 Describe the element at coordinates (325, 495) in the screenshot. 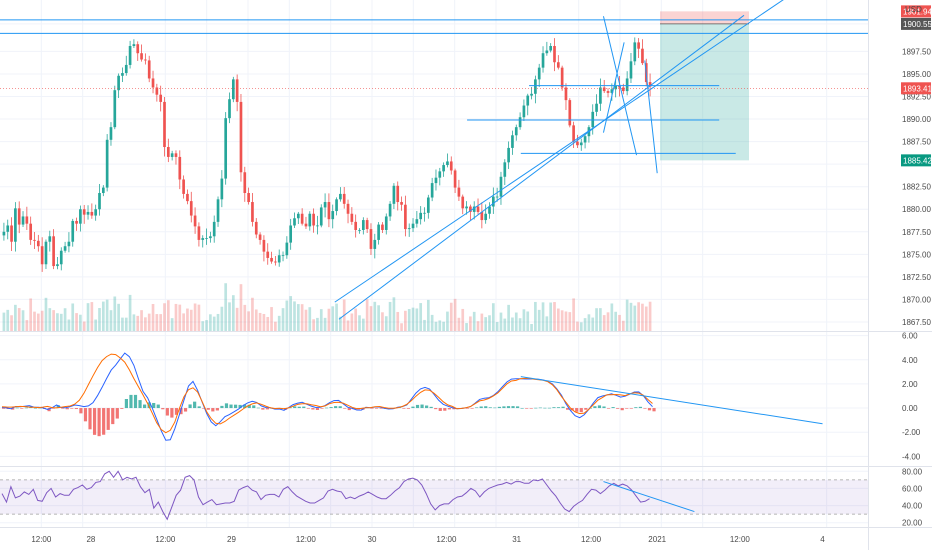

I see `rsi-series-line` at that location.